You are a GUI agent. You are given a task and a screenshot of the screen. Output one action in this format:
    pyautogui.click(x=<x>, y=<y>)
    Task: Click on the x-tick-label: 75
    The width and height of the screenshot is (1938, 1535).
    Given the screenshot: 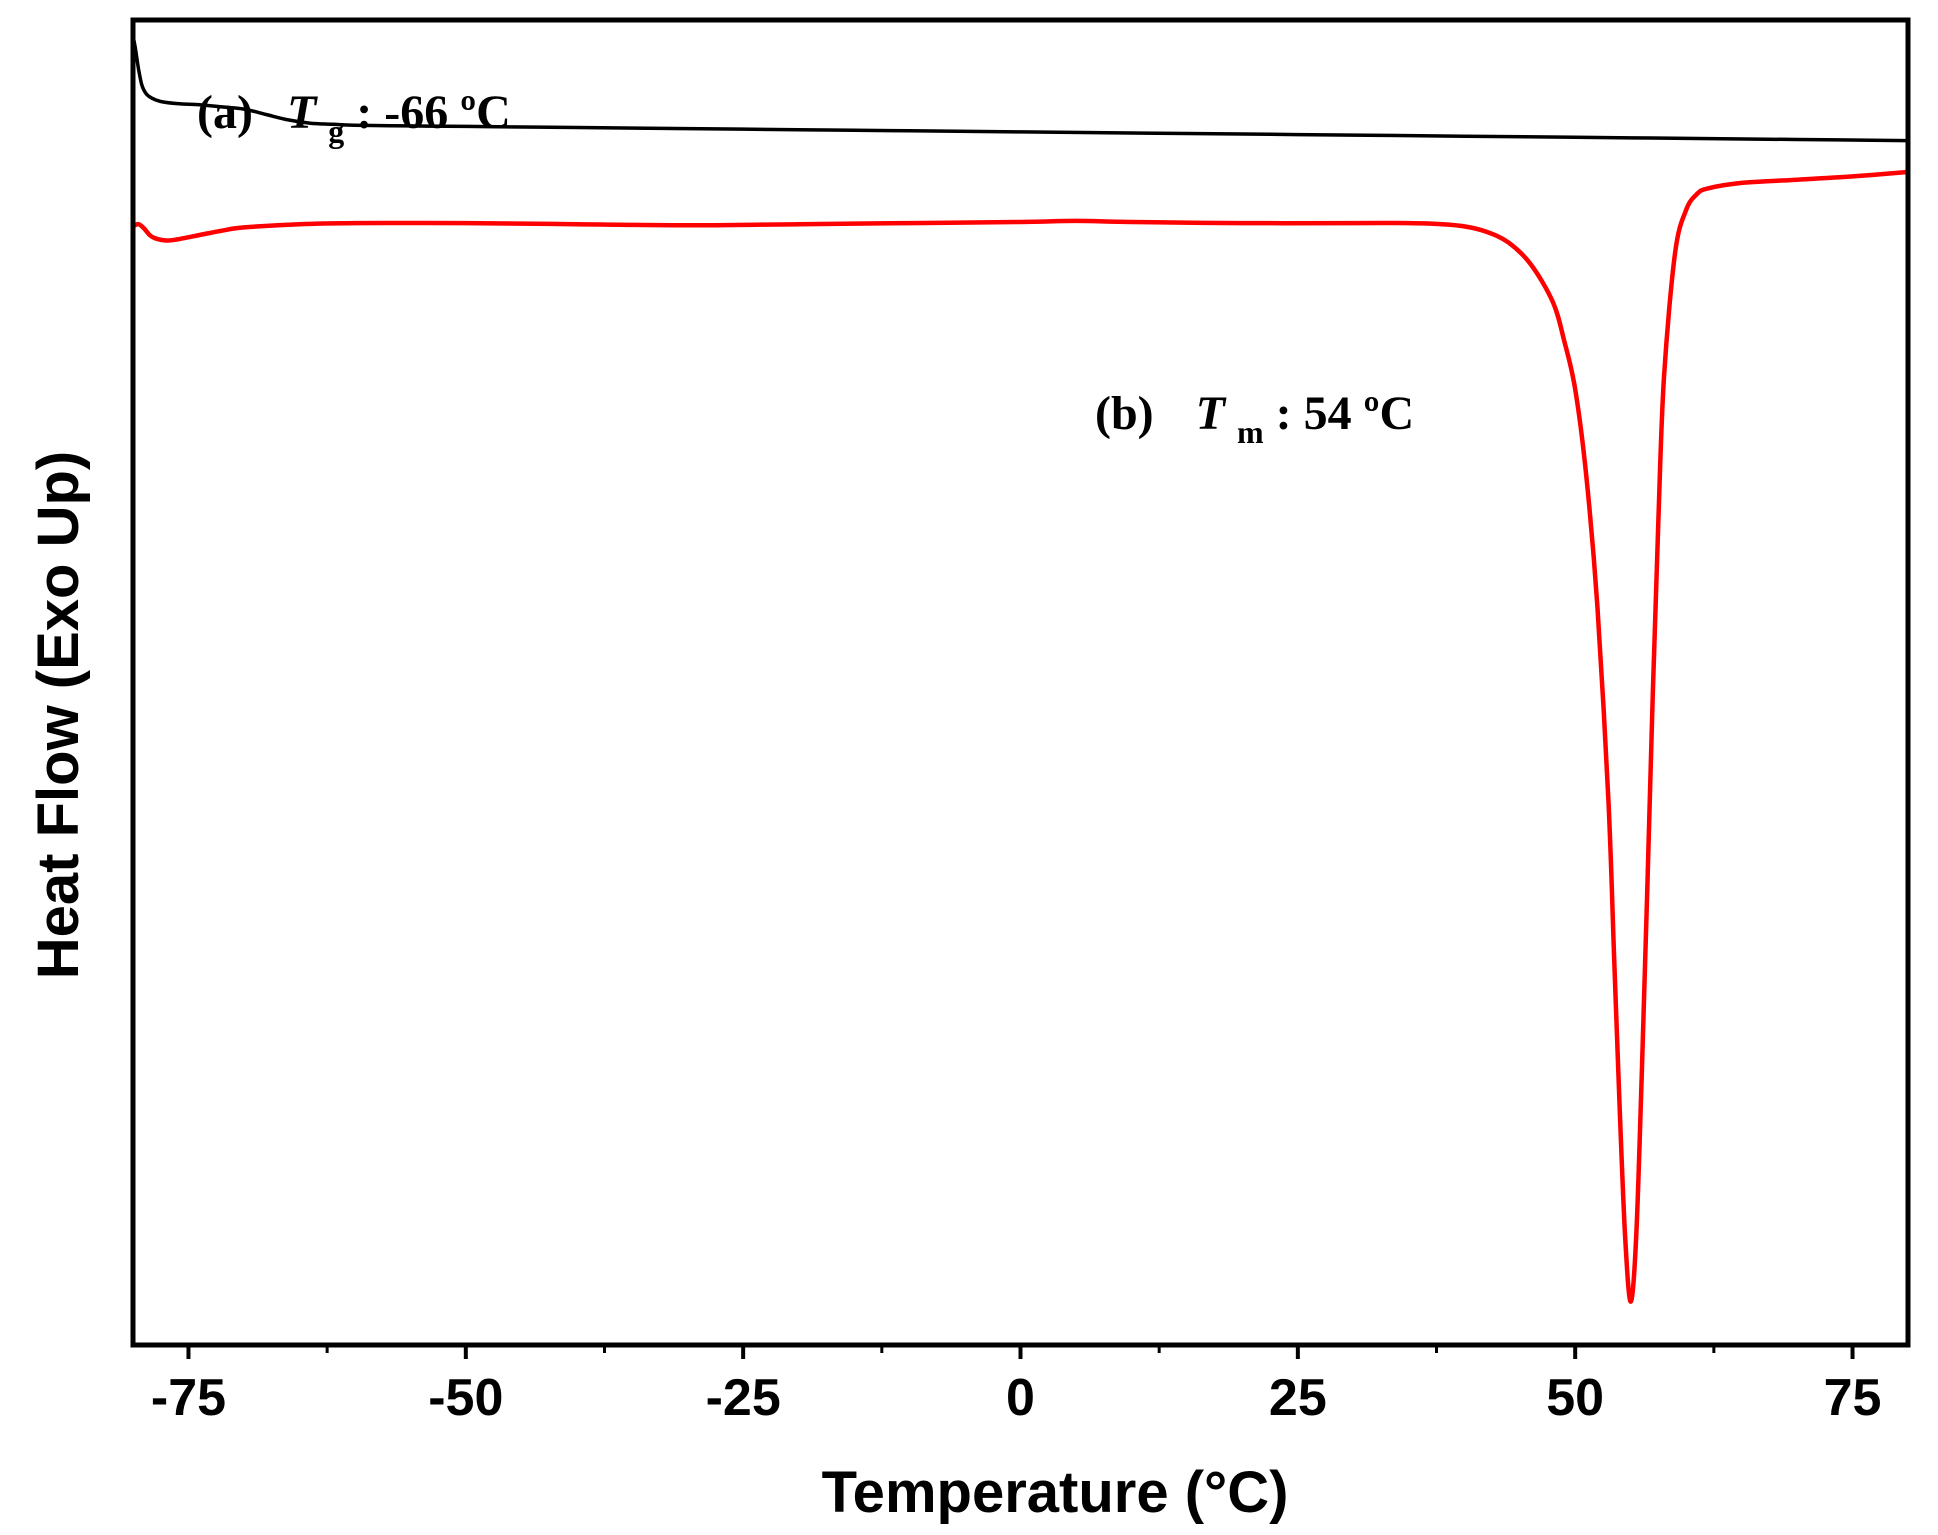 What is the action you would take?
    pyautogui.click(x=1853, y=1398)
    